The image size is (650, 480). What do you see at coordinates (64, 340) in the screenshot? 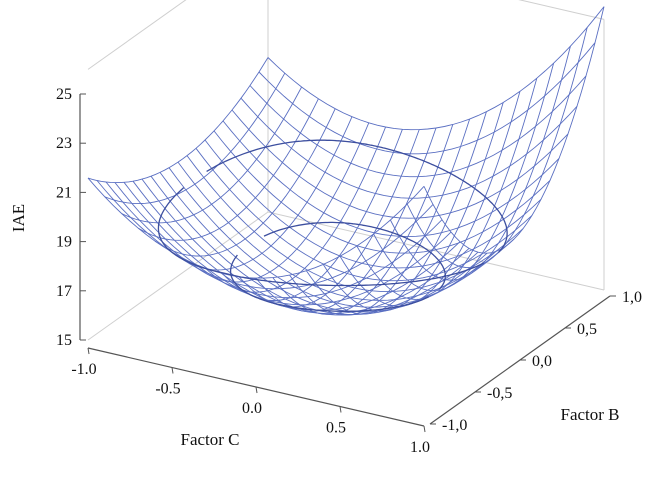
I see `z-tick-label: 15` at bounding box center [64, 340].